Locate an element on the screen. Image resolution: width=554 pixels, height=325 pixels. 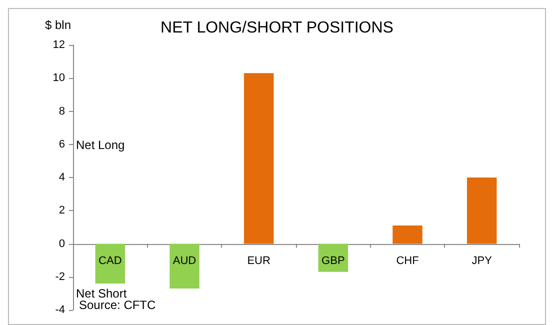
y-tick-label: 4 is located at coordinates (61, 178).